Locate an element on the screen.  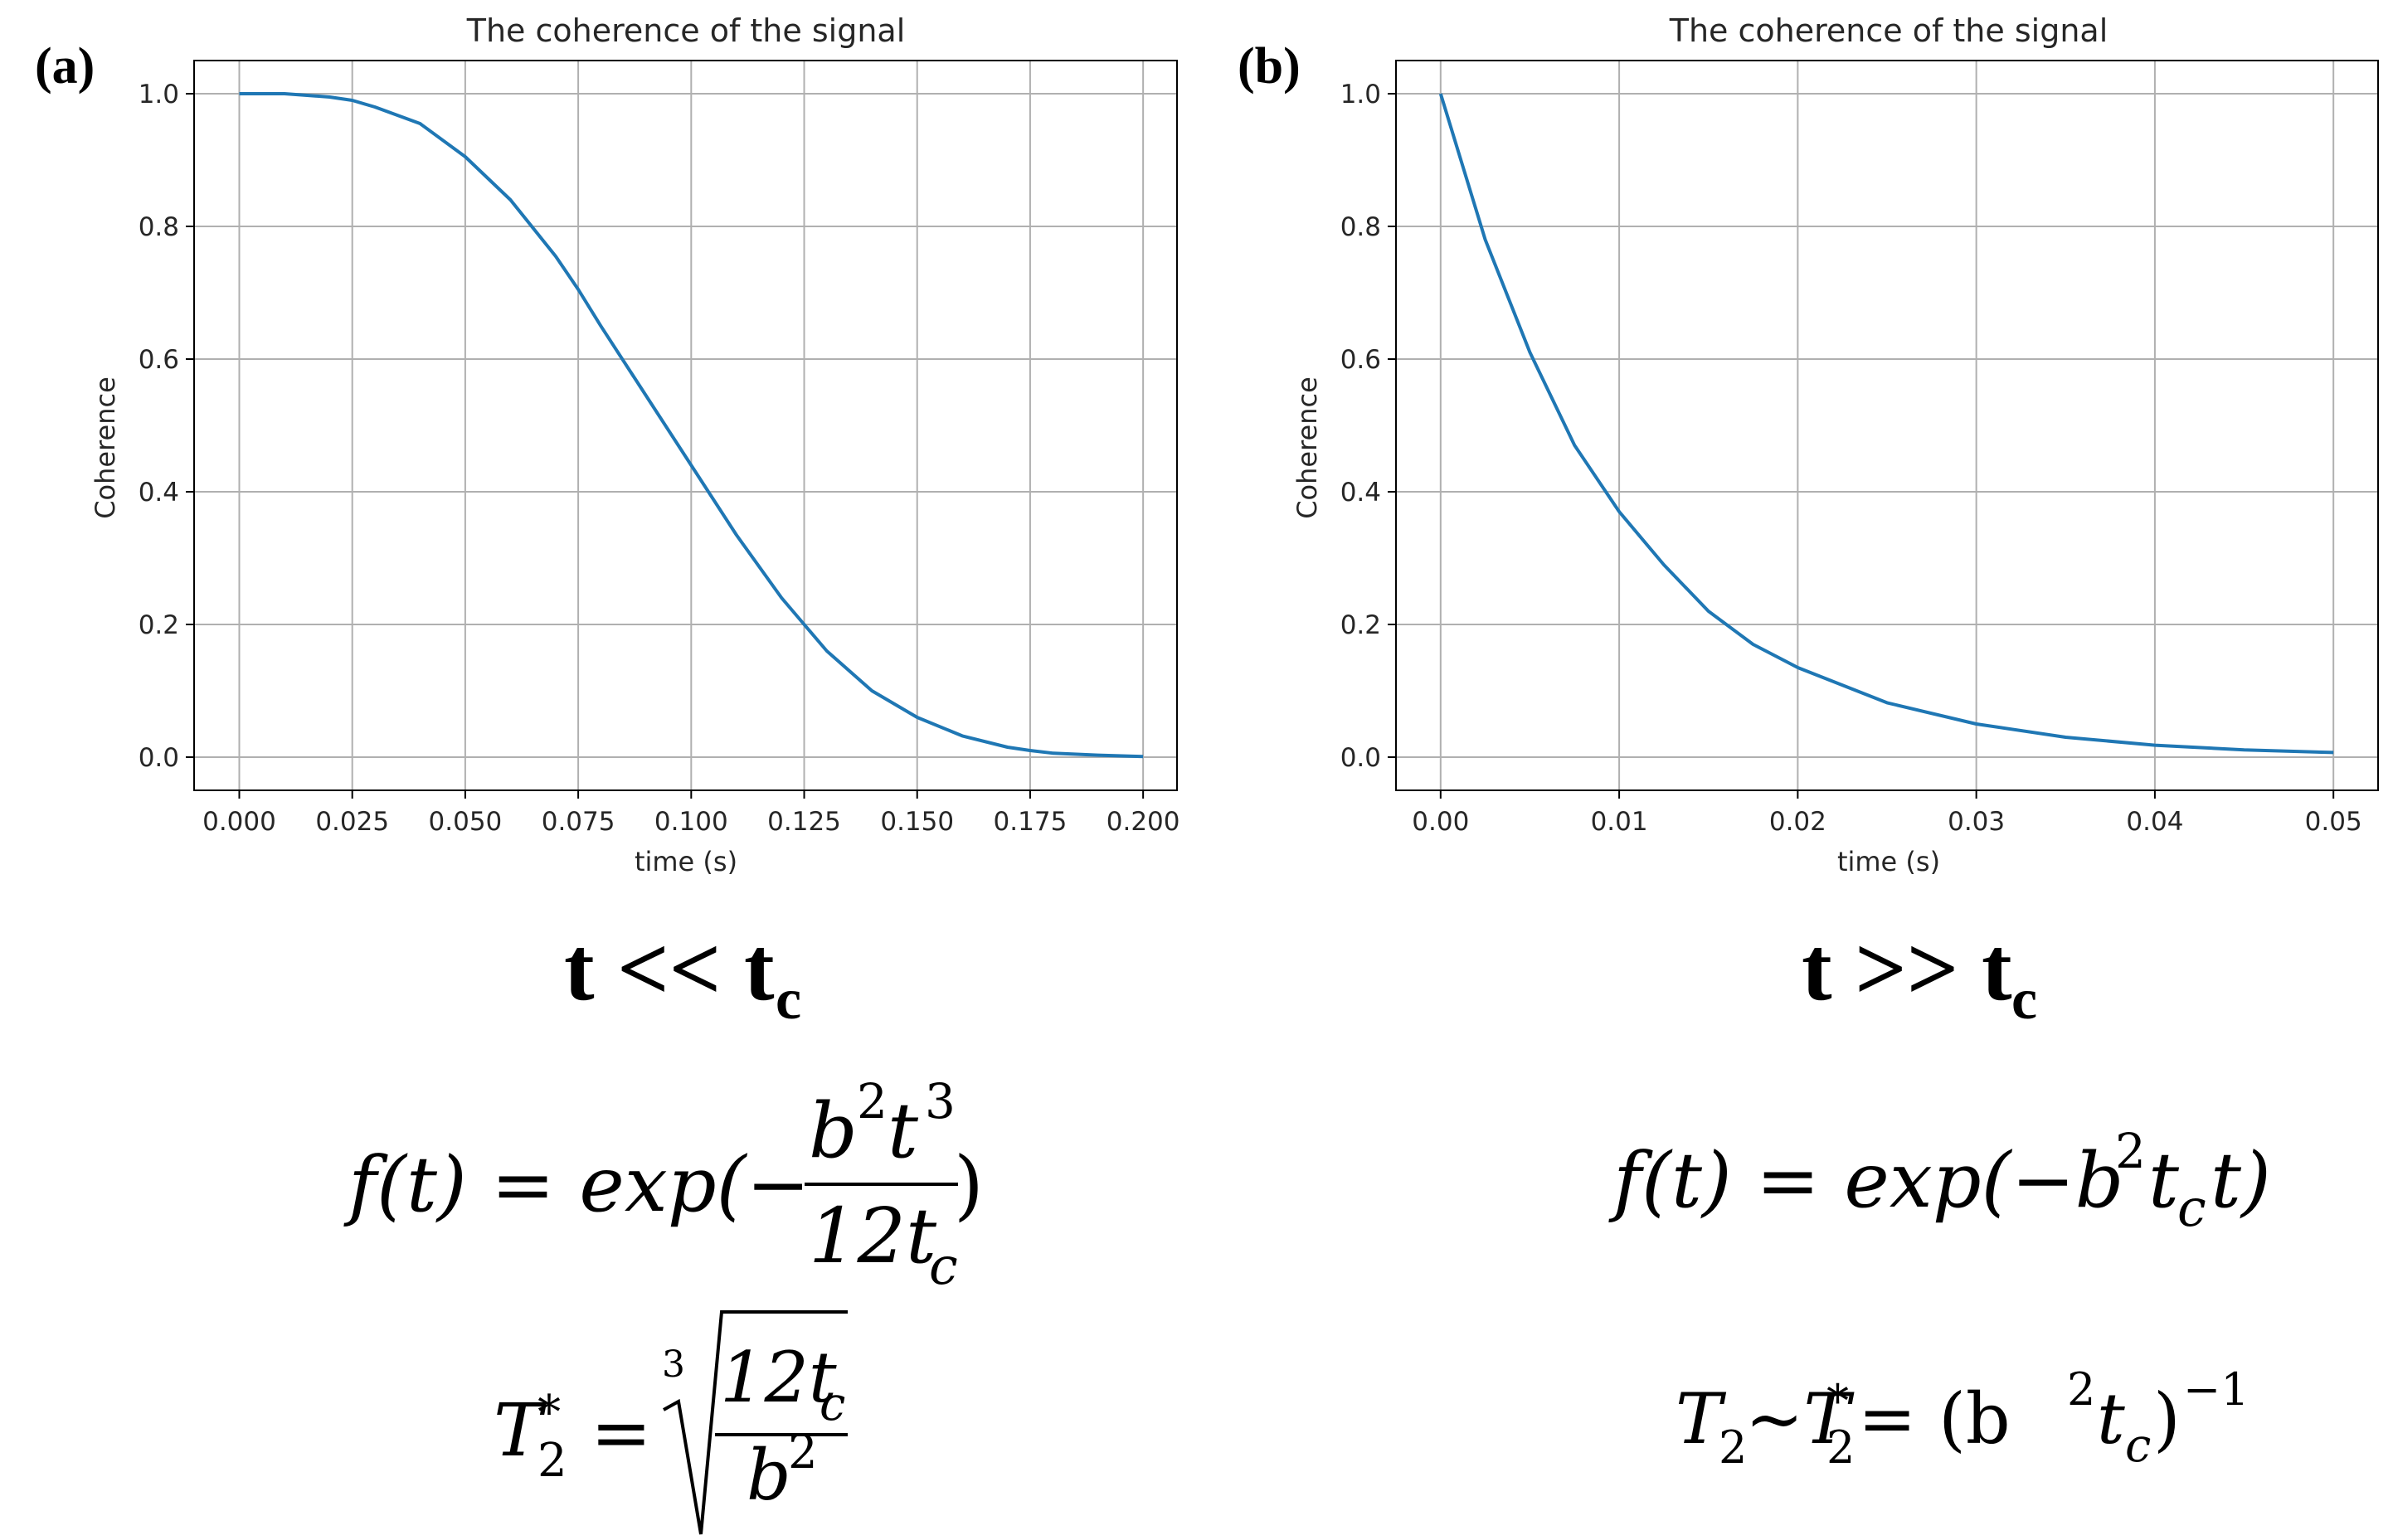
eq-left-T-den: b is located at coordinates (769, 1475).